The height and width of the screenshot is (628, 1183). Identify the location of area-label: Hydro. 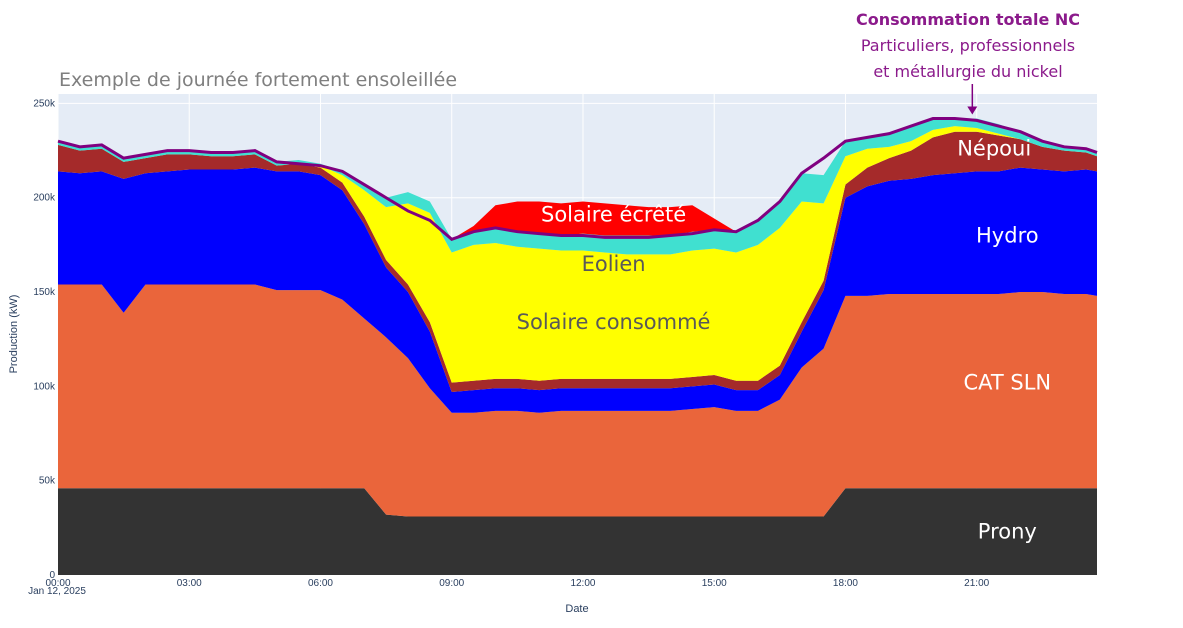
(1007, 235).